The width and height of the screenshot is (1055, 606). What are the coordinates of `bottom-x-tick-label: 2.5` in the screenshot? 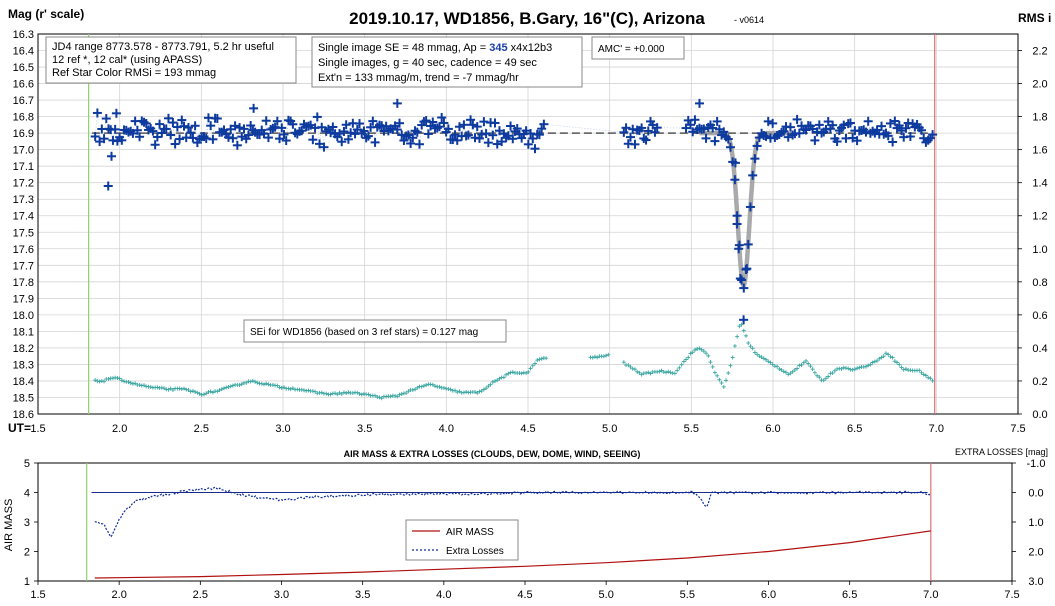 It's located at (200, 595).